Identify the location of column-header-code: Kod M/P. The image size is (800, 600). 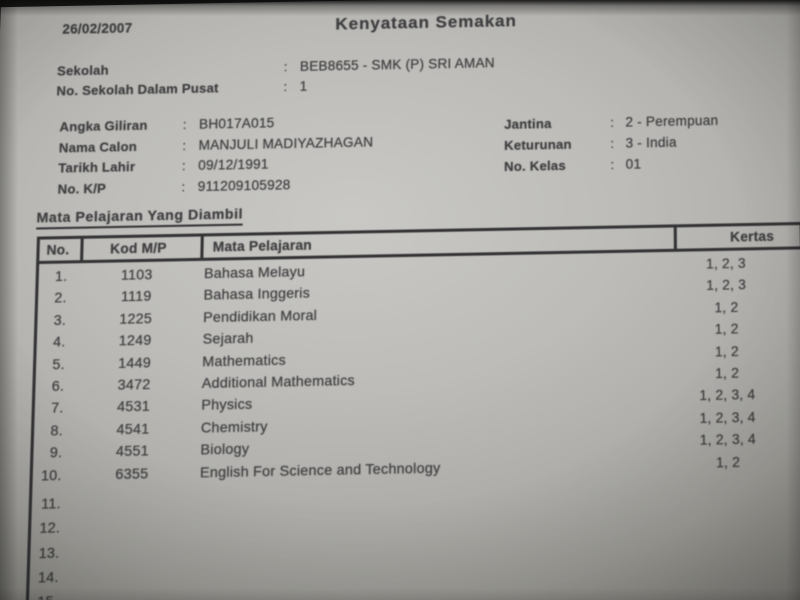
(138, 248).